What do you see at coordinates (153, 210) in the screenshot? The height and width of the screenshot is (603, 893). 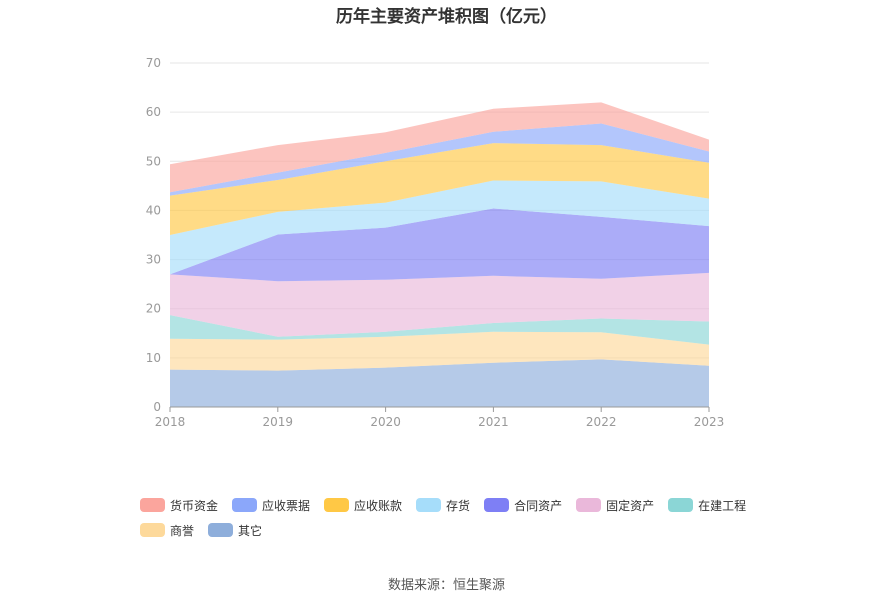 I see `y-tick-label: 40` at bounding box center [153, 210].